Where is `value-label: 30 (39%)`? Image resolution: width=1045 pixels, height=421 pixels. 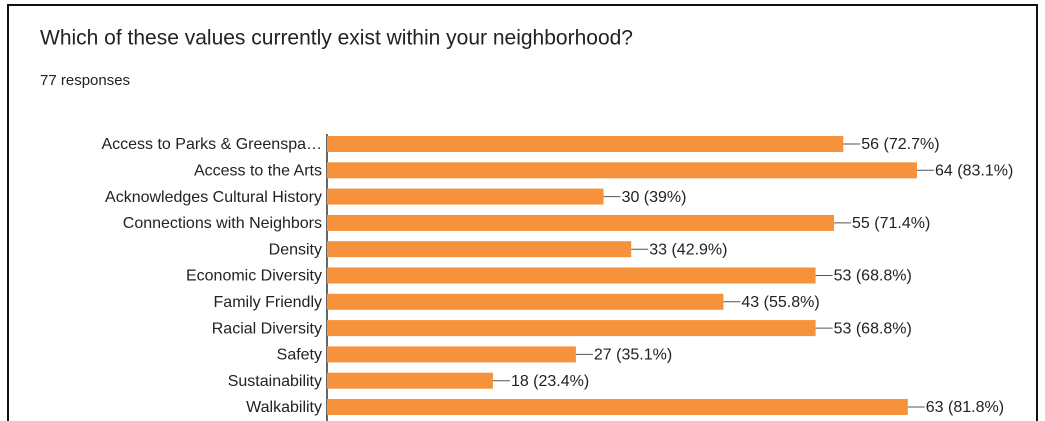 value-label: 30 (39%) is located at coordinates (654, 197).